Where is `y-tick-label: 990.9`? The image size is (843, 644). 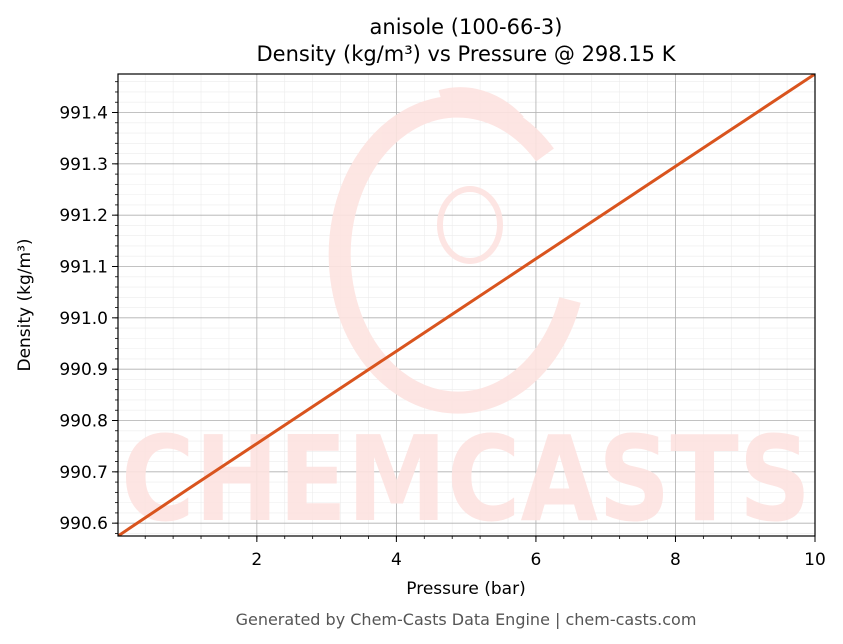
y-tick-label: 990.9 is located at coordinates (83, 370).